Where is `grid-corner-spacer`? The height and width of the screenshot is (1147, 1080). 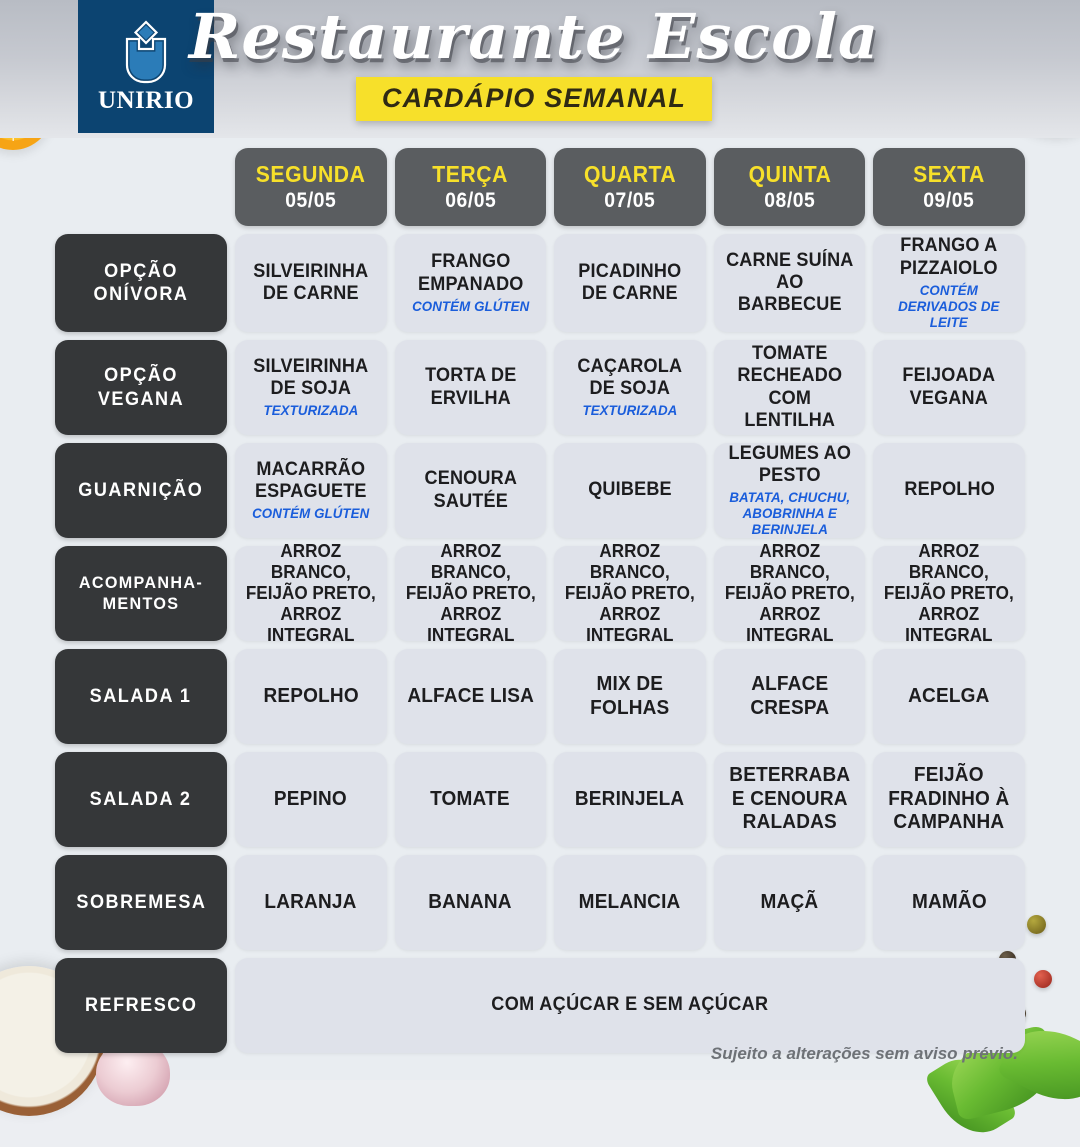
grid-corner-spacer is located at coordinates (141, 187).